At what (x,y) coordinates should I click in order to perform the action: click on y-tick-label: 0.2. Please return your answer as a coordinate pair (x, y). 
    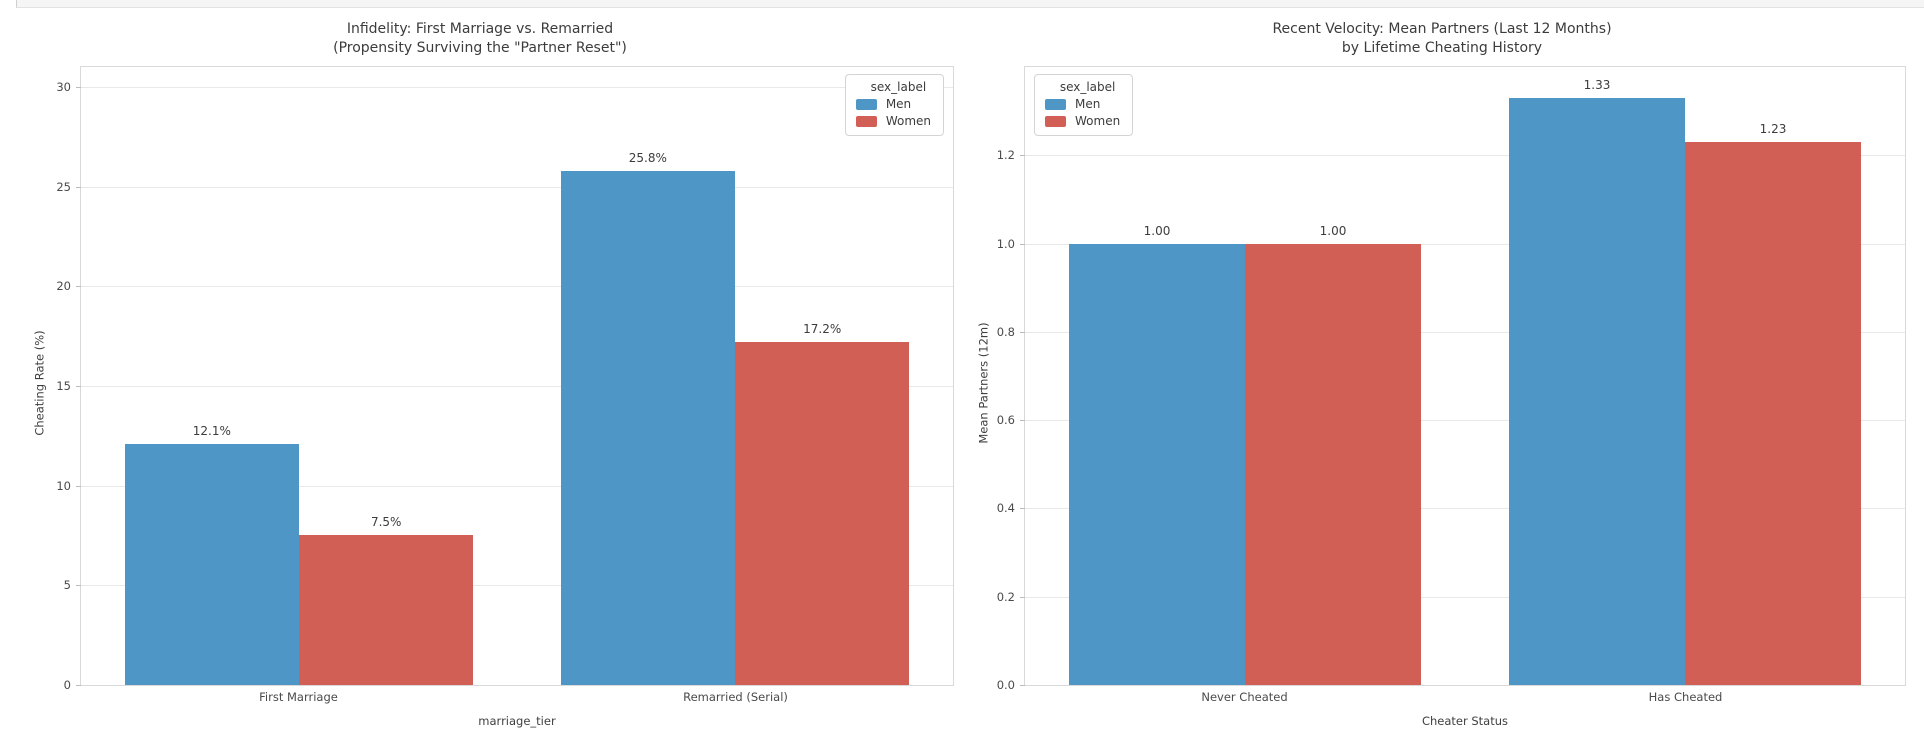
    Looking at the image, I should click on (1005, 596).